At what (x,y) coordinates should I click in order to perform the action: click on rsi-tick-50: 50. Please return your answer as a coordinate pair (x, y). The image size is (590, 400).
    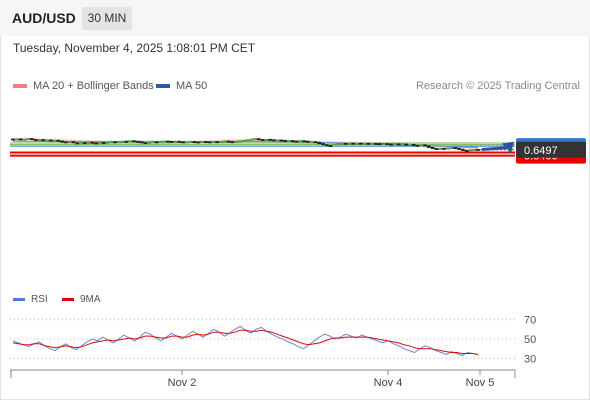
    Looking at the image, I should click on (530, 340).